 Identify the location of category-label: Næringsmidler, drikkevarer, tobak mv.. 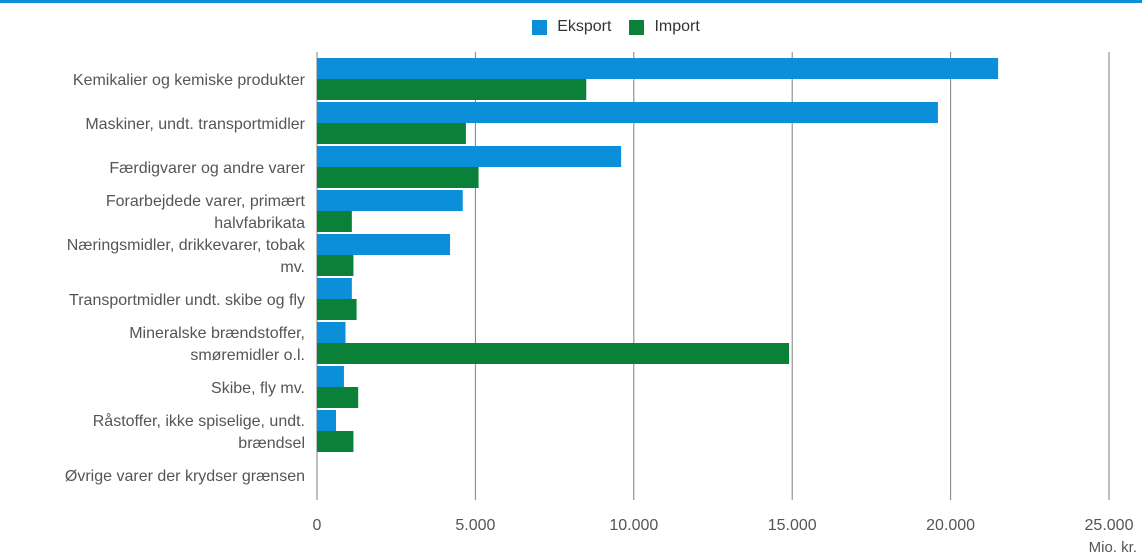
(186, 256).